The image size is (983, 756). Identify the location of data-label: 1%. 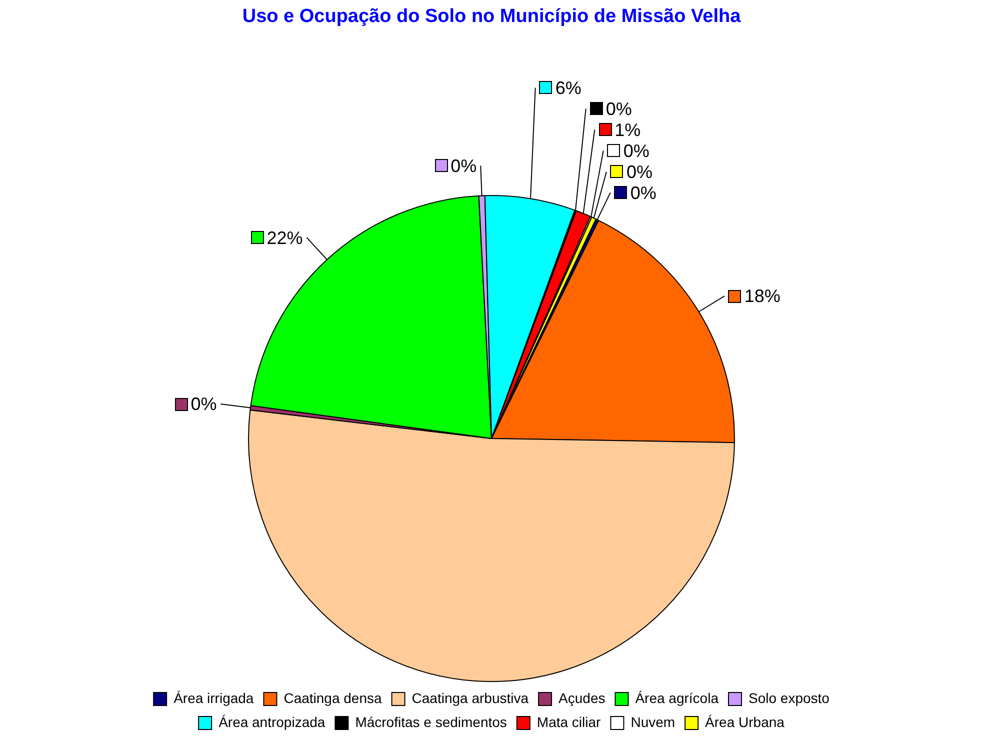
(627, 129).